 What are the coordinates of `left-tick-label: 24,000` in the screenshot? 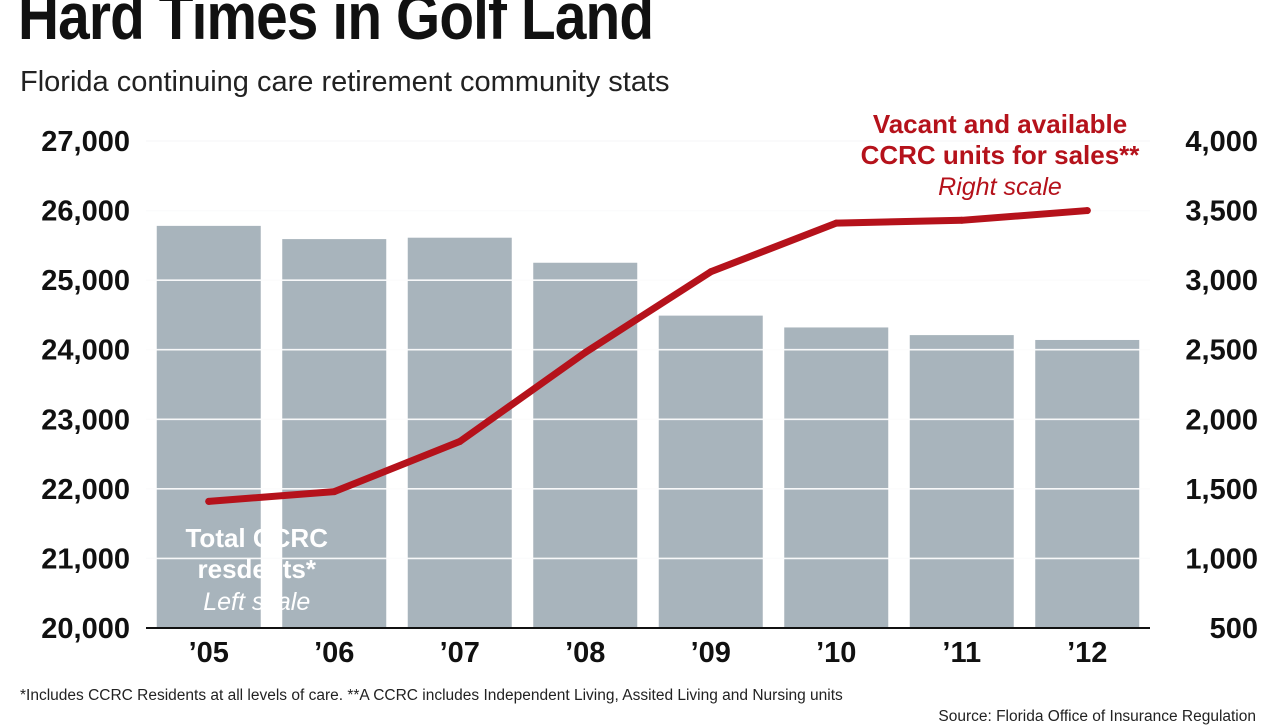 It's located at (85, 351).